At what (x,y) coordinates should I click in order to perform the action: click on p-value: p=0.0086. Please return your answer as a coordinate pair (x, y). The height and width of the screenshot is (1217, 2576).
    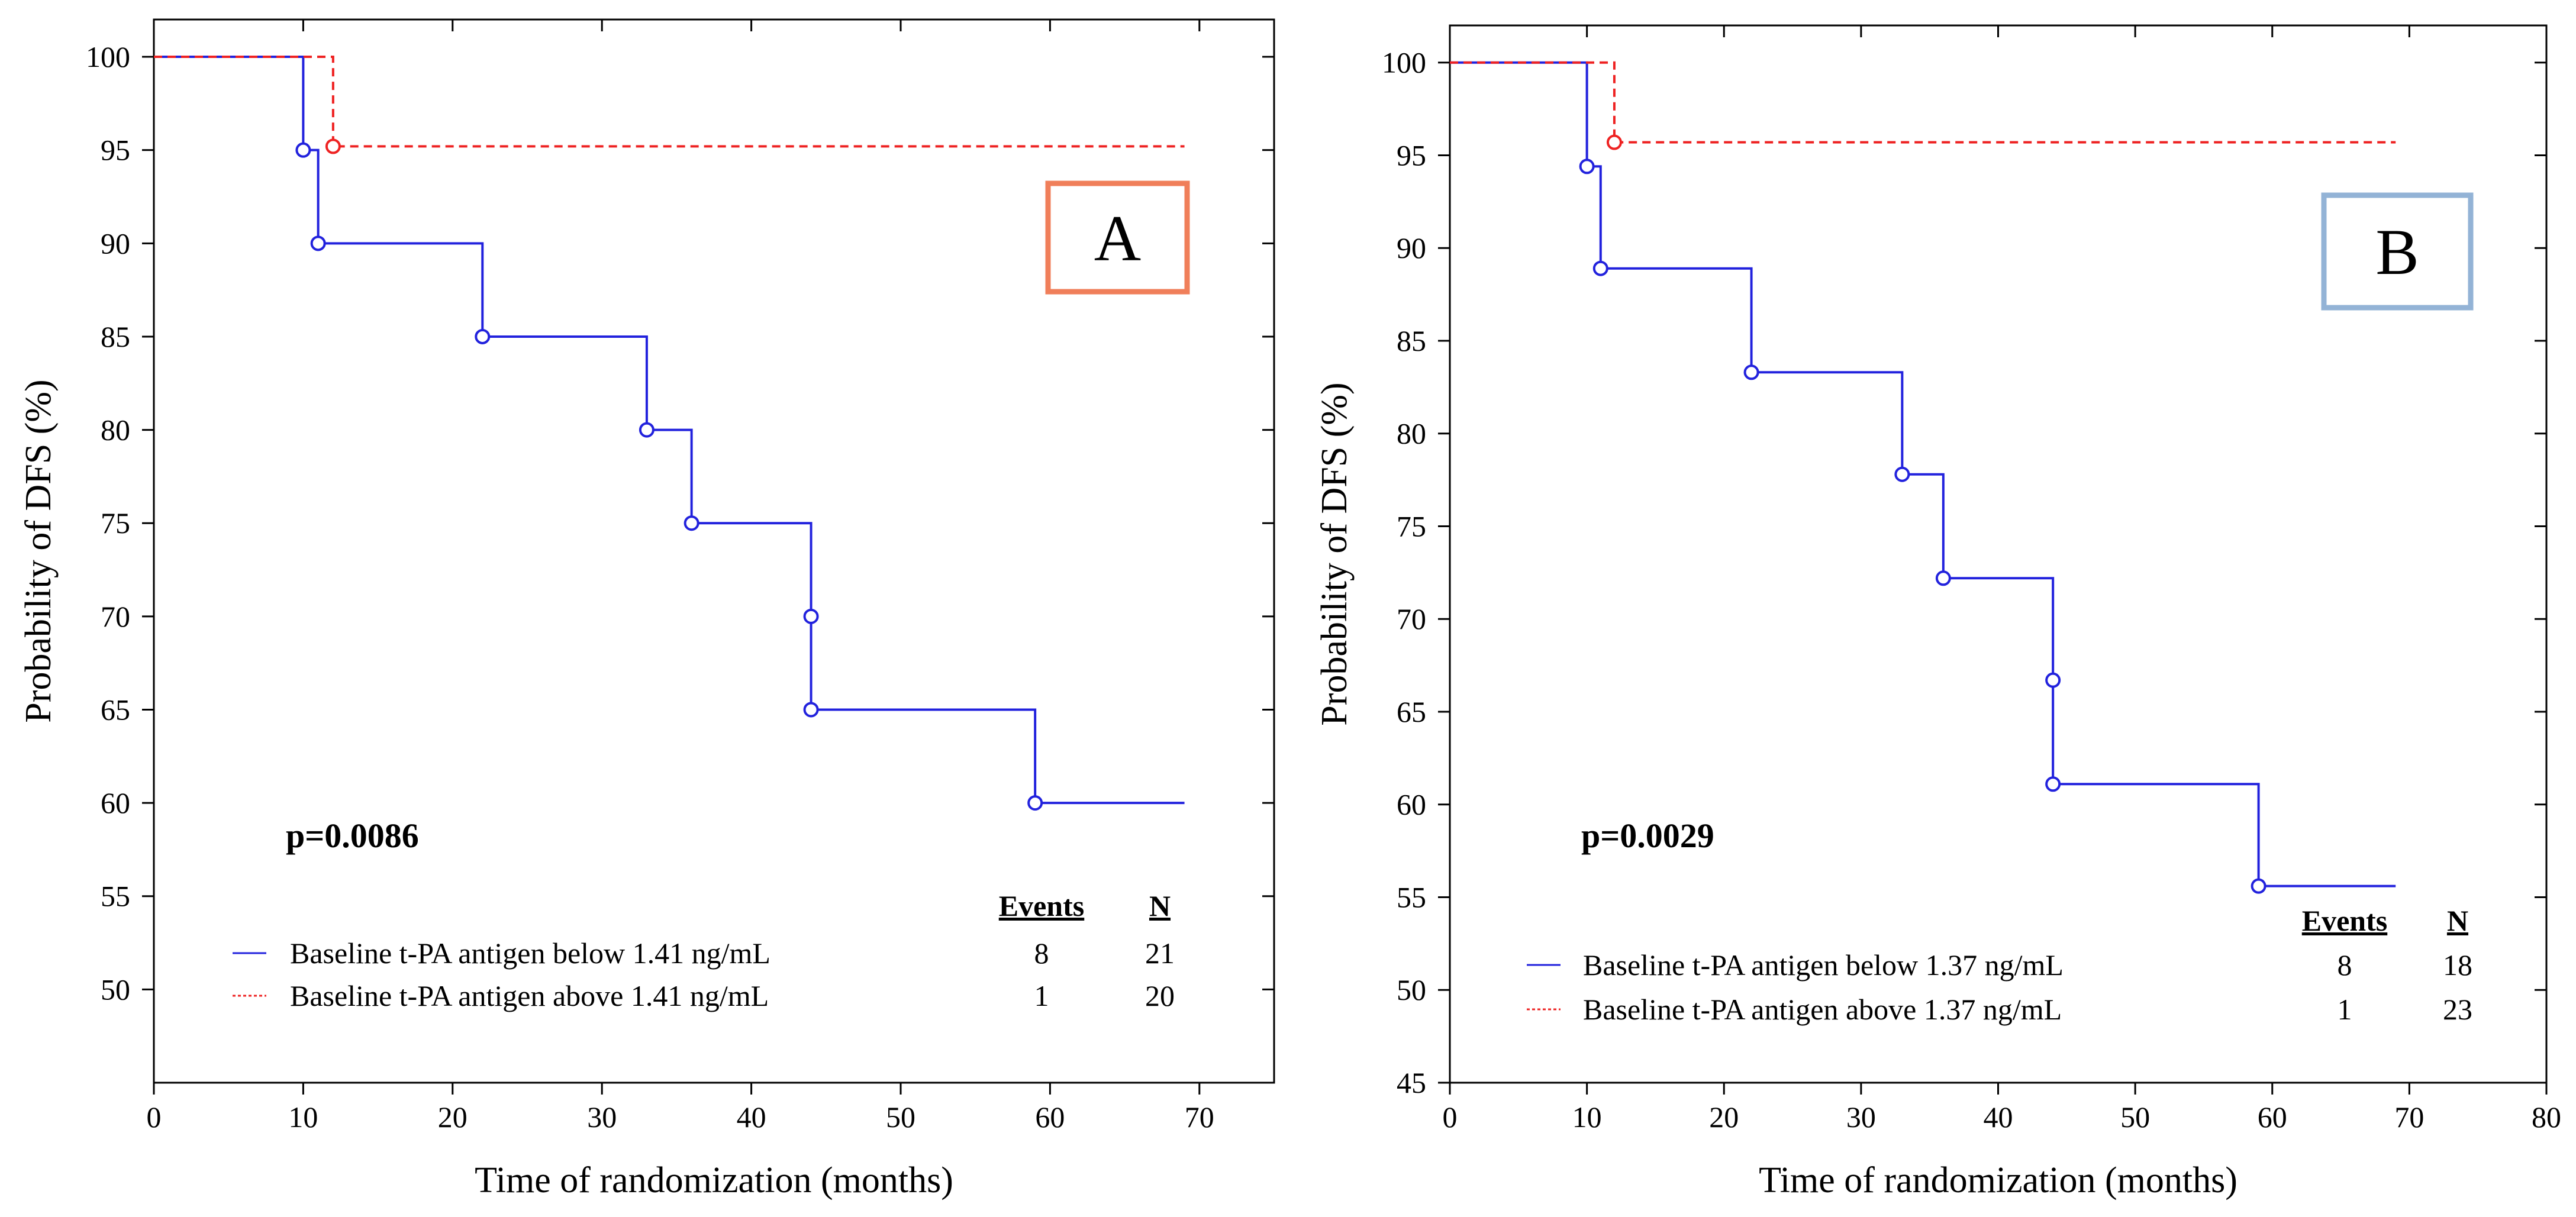
    Looking at the image, I should click on (352, 835).